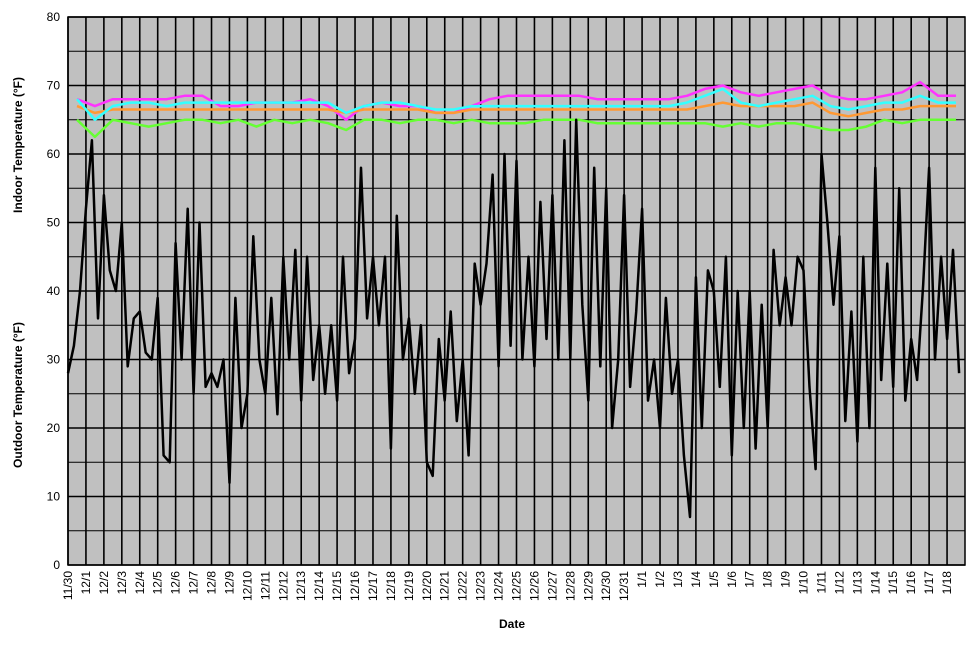  Describe the element at coordinates (678, 579) in the screenshot. I see `x-tick-label: 1/3` at that location.